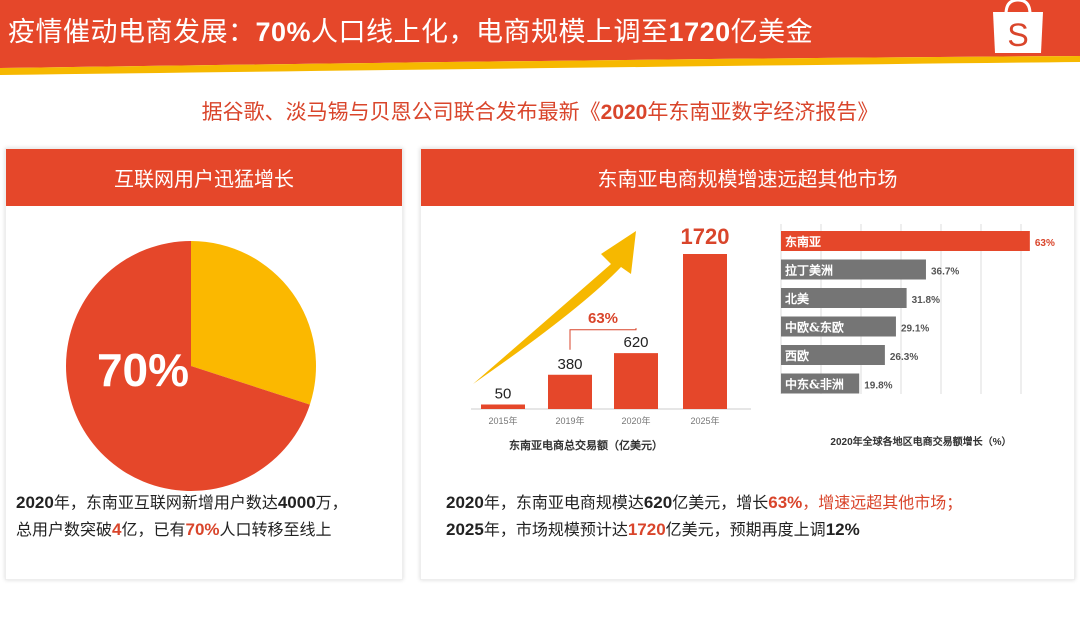 The width and height of the screenshot is (1080, 619). Describe the element at coordinates (720, 502) in the screenshot. I see `text-segment: 亿美元，增长` at that location.